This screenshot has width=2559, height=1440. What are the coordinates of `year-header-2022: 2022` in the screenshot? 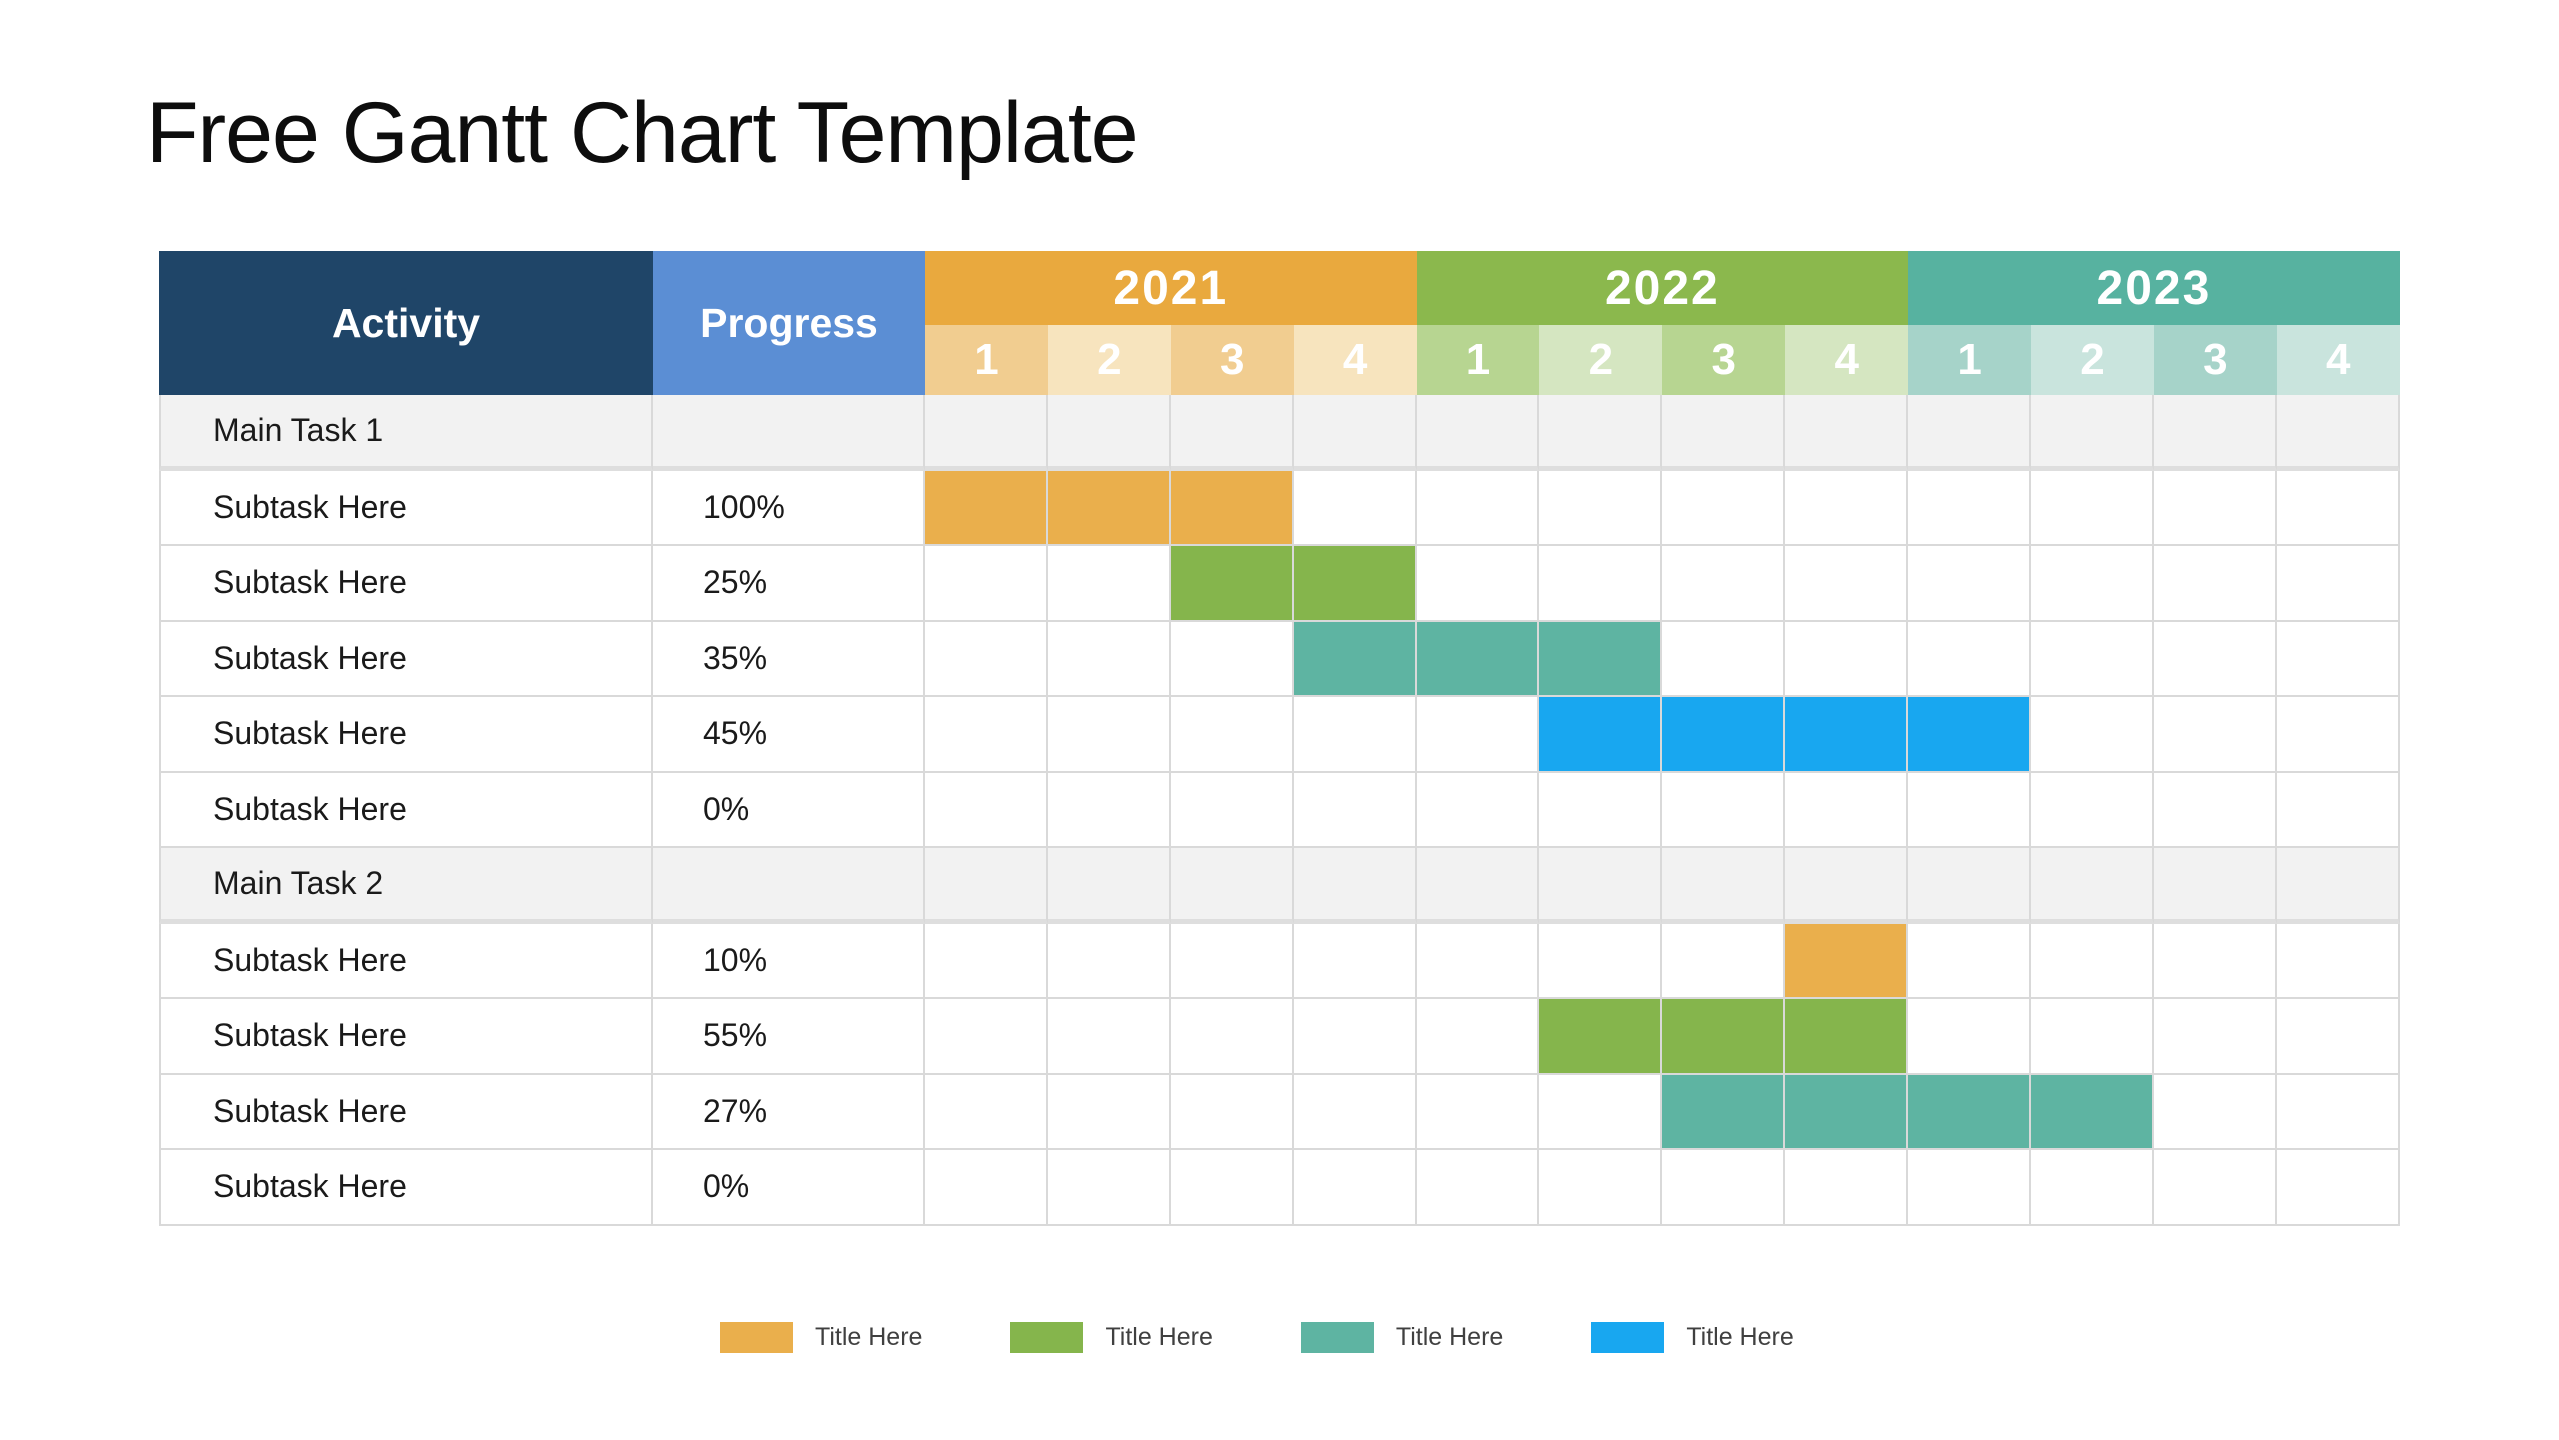 It's located at (1662, 288).